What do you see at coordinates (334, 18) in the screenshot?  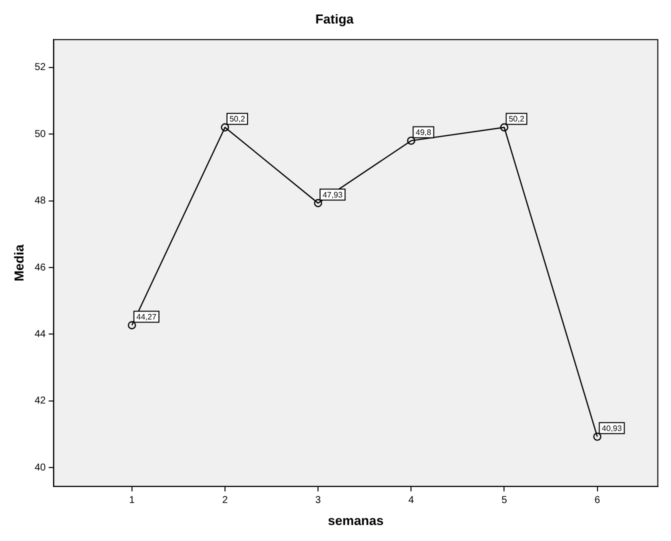 I see `chart-title: Fatiga` at bounding box center [334, 18].